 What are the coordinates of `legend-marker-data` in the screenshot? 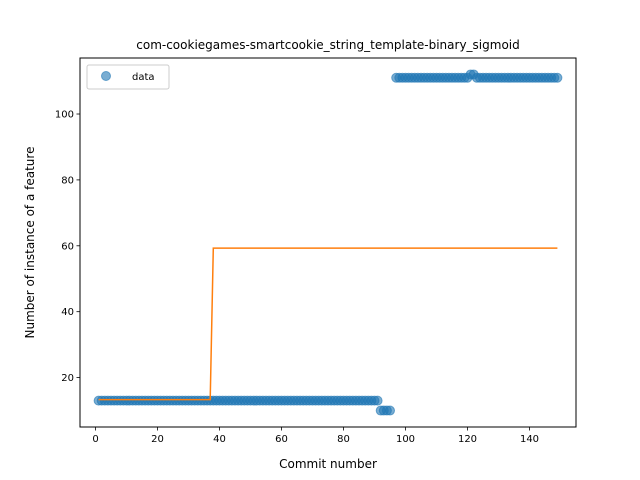 It's located at (106, 76).